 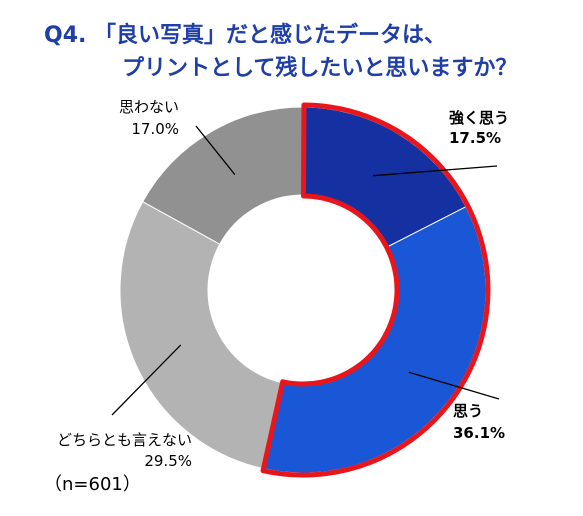 I want to click on chart-title: Q4. 「良い写真」だと感じたデータは、 プリントとして残したいと思いますか？, so click(x=280, y=51).